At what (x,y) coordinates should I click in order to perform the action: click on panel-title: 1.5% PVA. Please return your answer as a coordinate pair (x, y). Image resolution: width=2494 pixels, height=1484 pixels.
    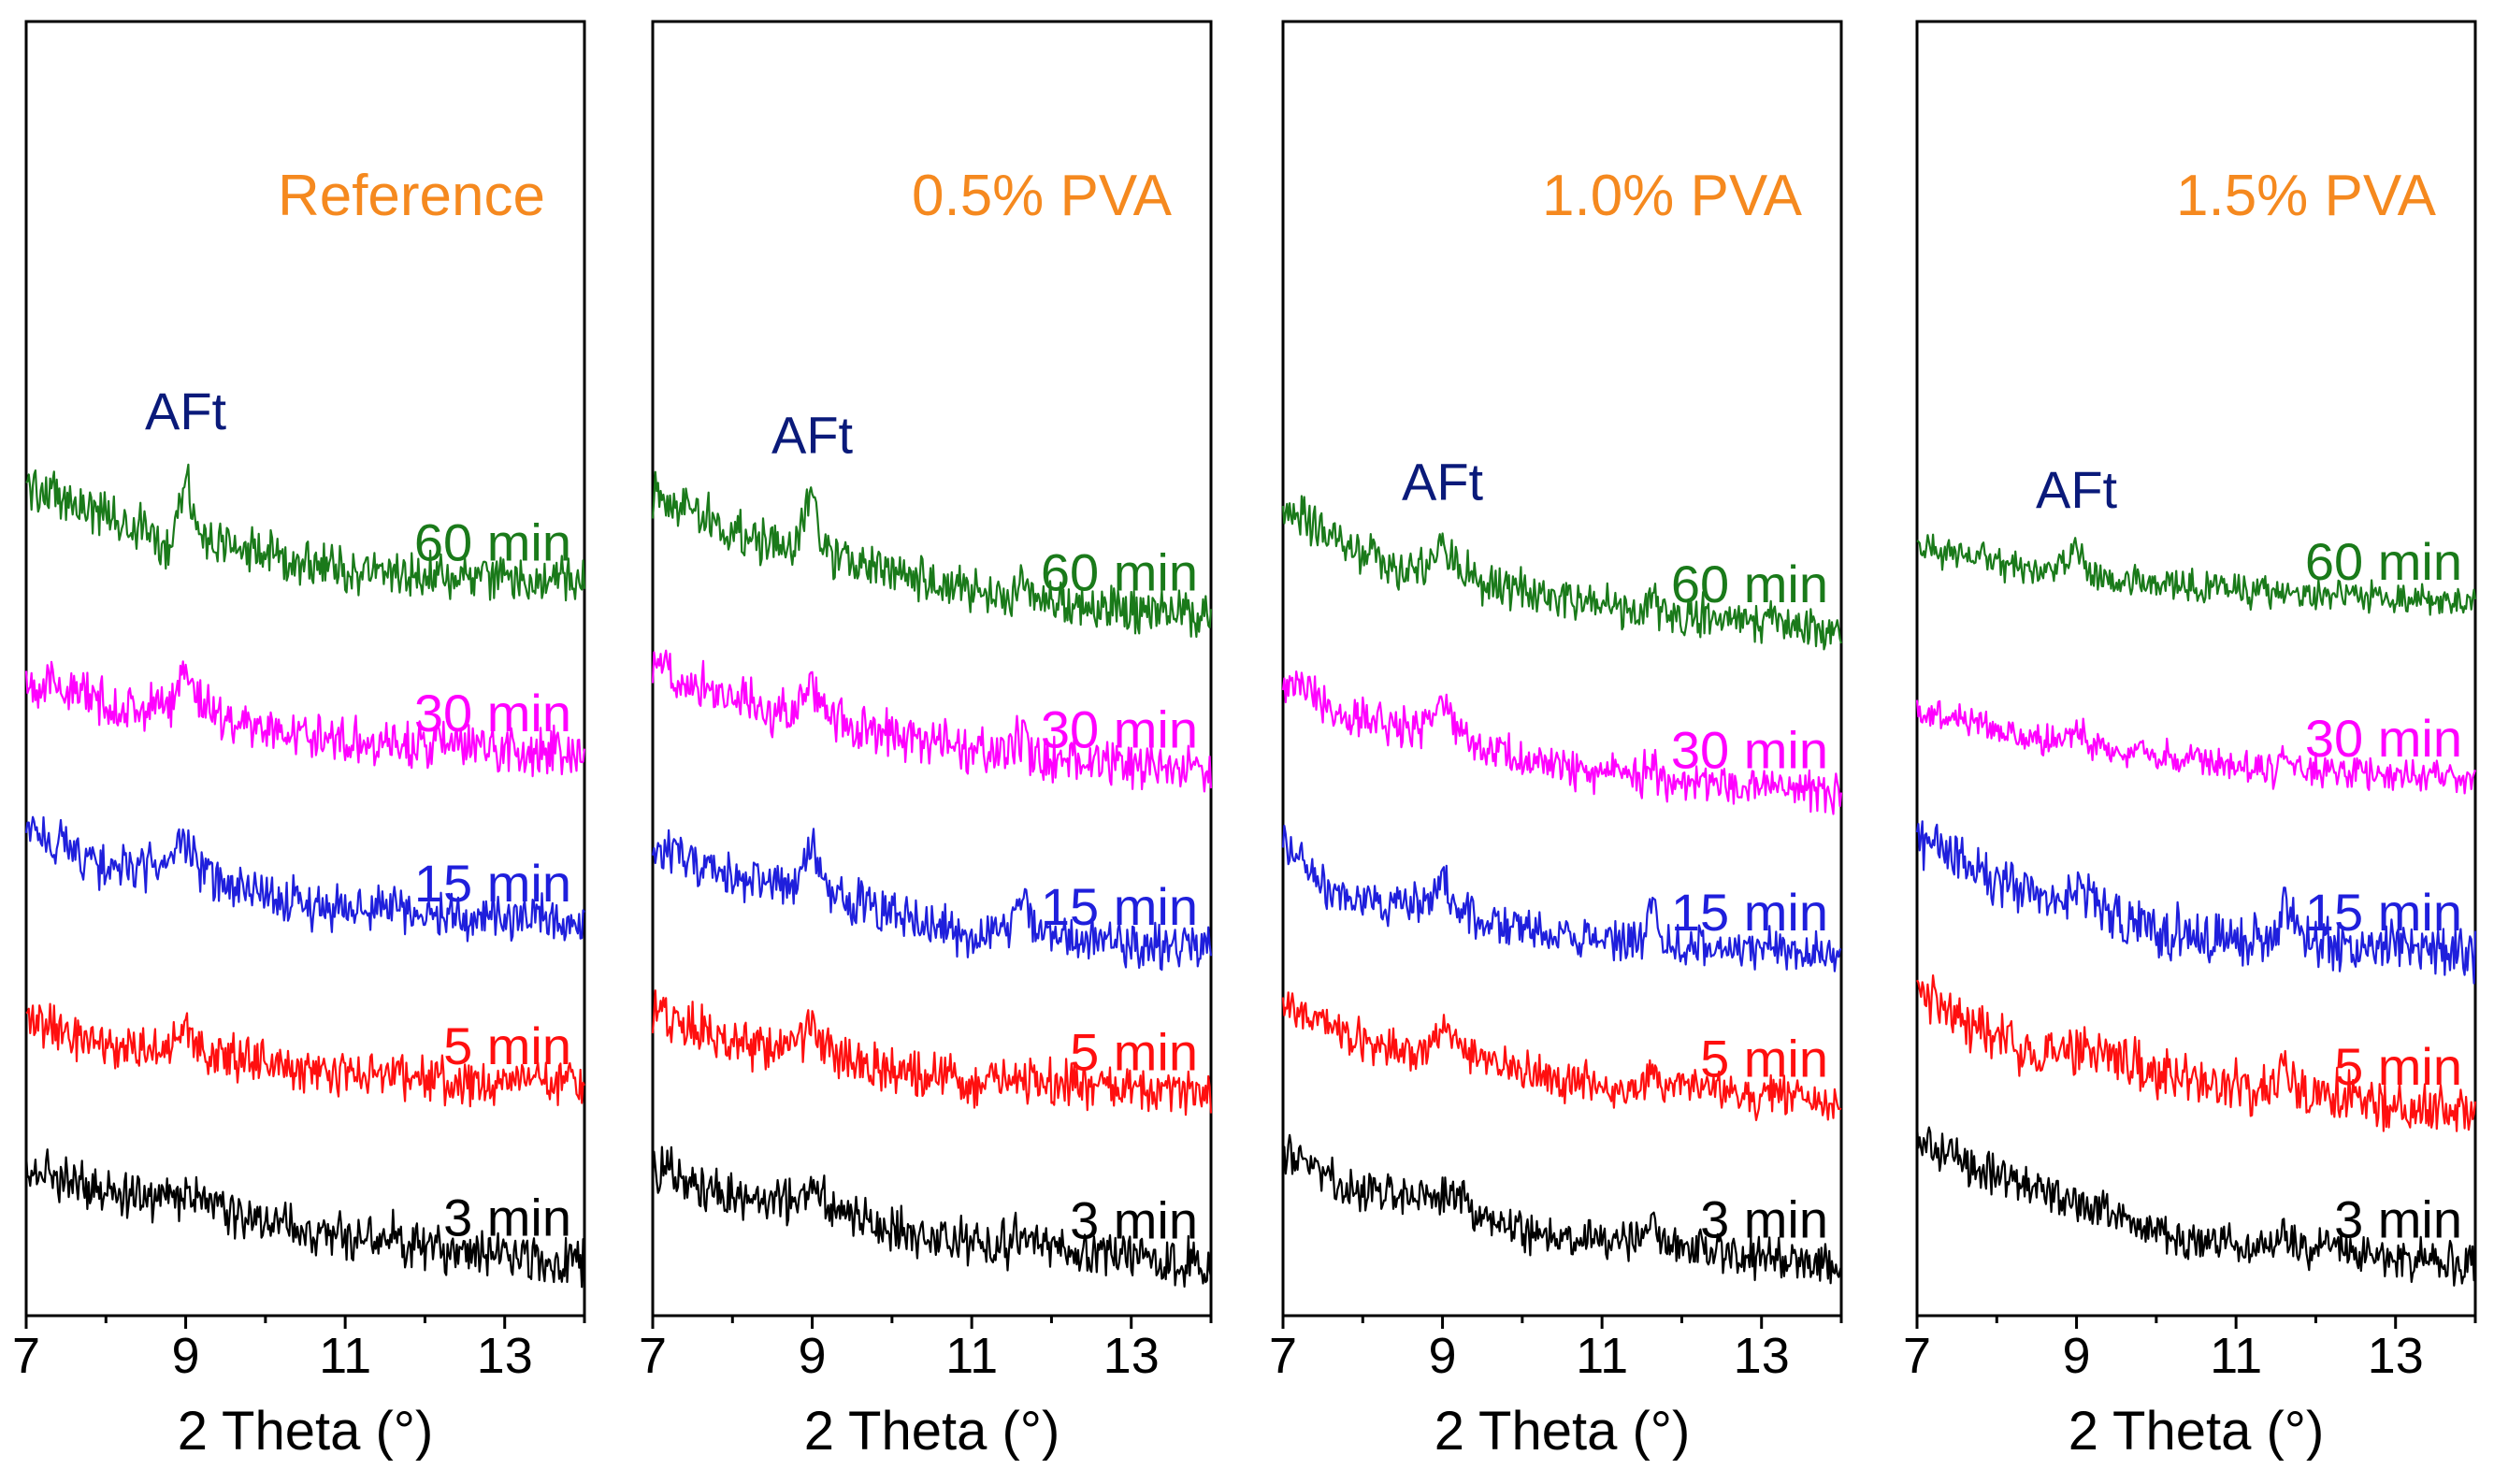
    Looking at the image, I should click on (2306, 196).